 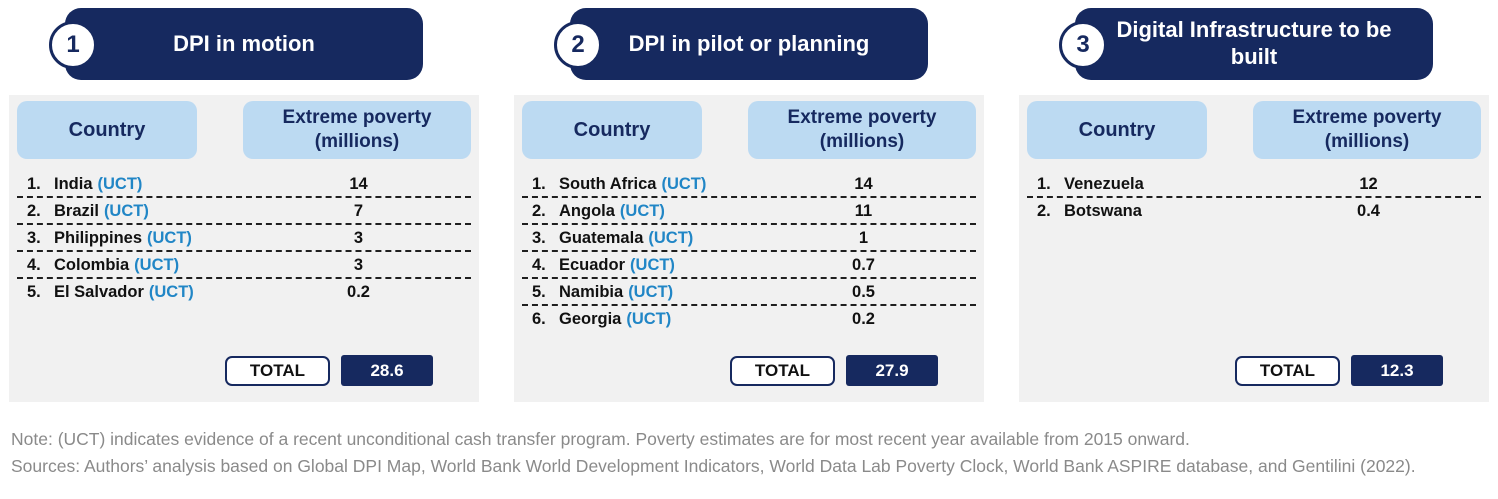 I want to click on table-rows: 1. India (UCT) 14 2. Brazil (UCT) 7, so click(x=244, y=254).